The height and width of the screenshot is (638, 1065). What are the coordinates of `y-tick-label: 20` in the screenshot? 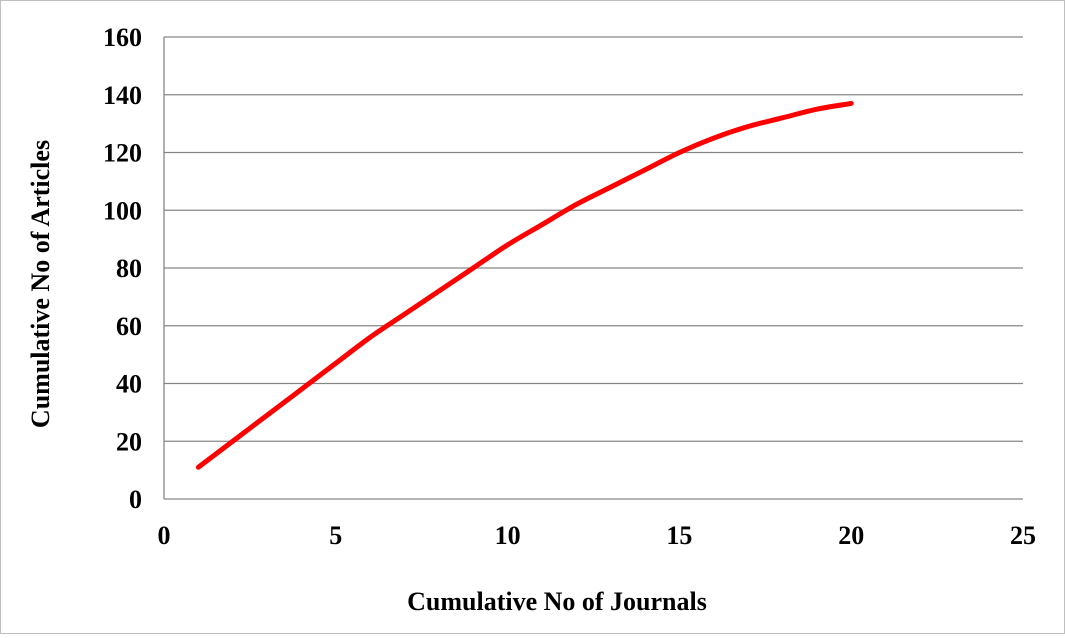 It's located at (129, 441).